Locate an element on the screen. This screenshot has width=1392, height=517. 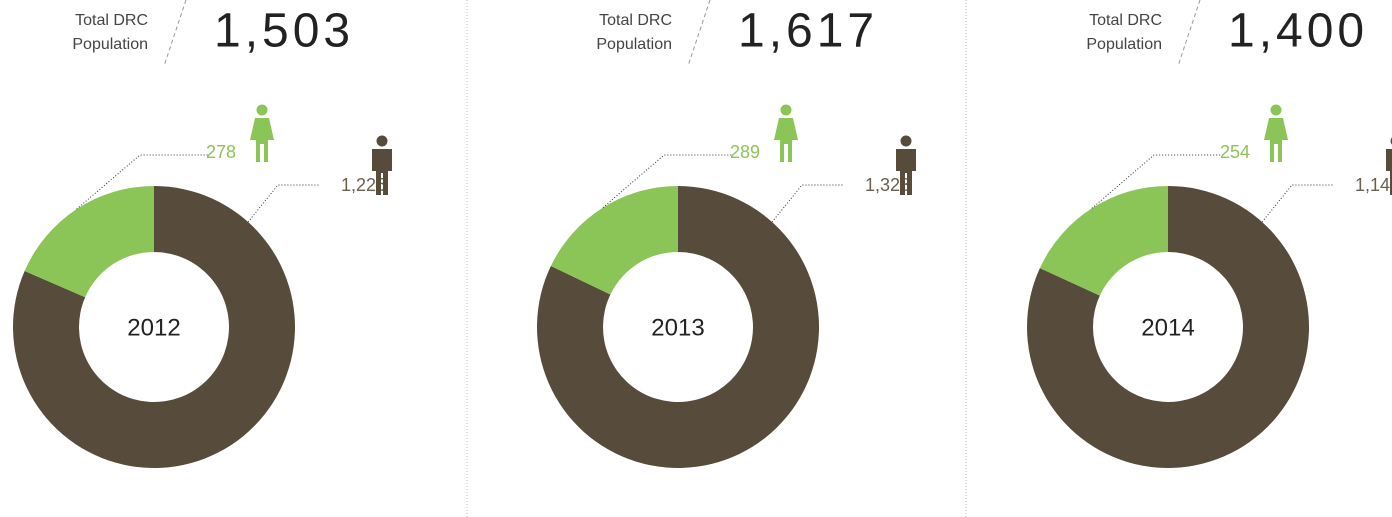
male-value: 1,328 is located at coordinates (887, 185).